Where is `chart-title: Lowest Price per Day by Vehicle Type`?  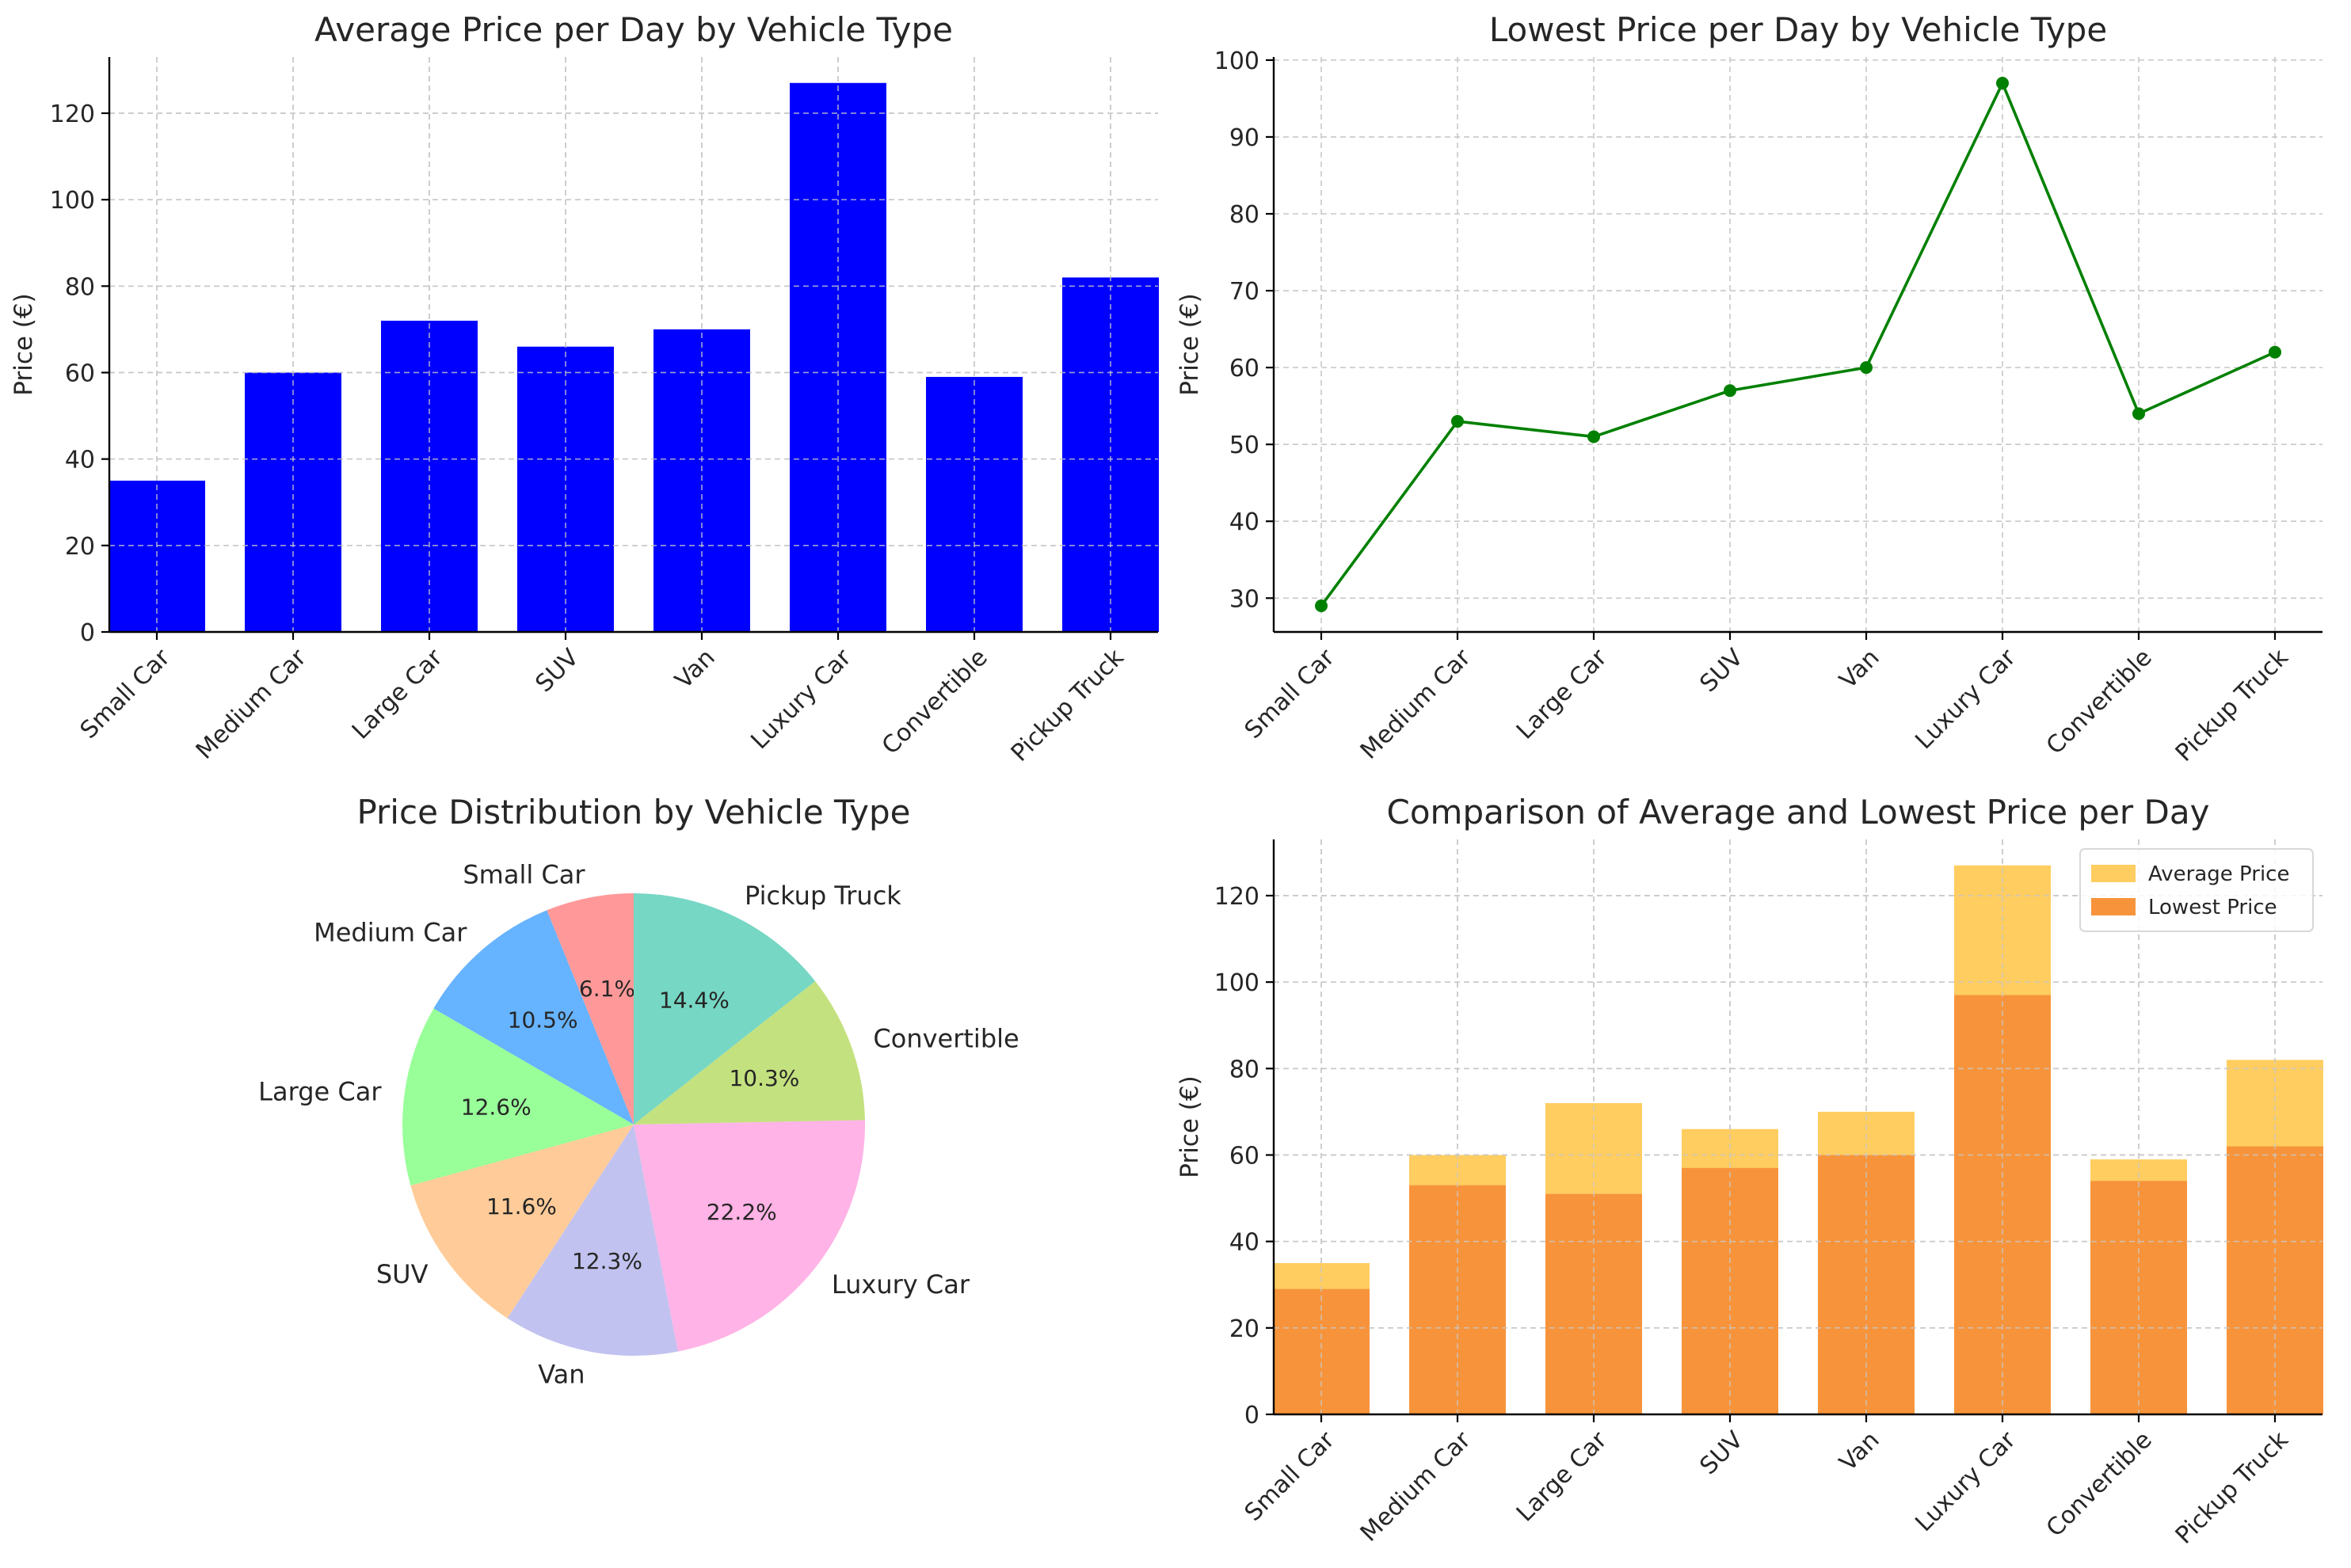 chart-title: Lowest Price per Day by Vehicle Type is located at coordinates (1798, 29).